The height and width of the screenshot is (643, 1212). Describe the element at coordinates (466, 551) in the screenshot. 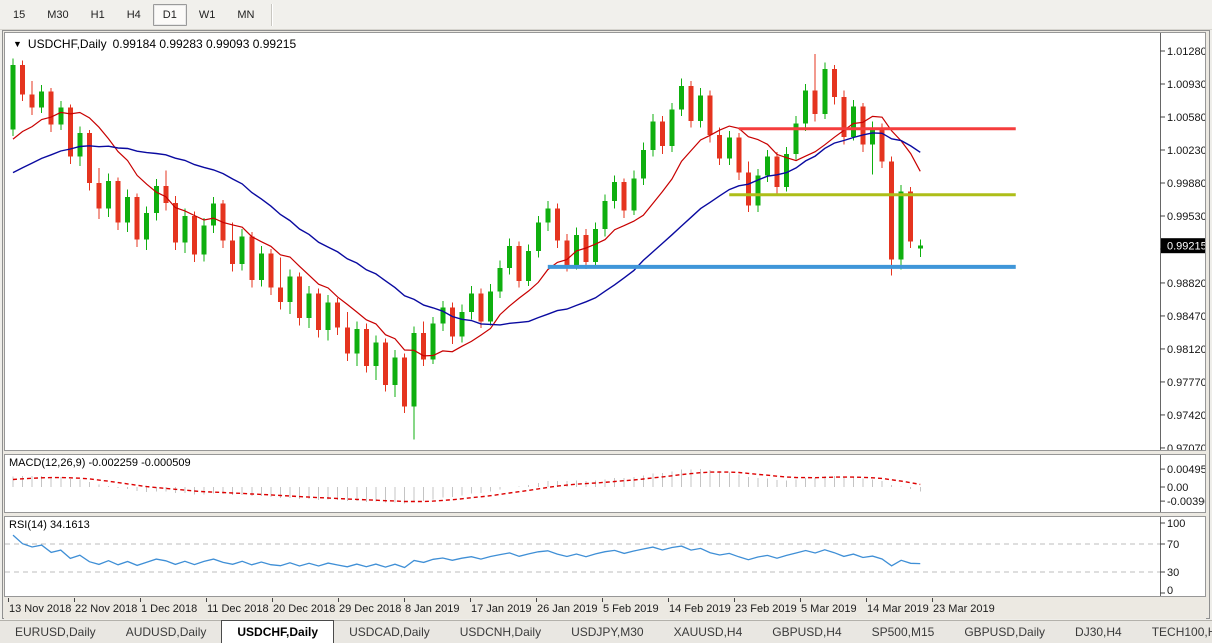

I see `rsi-line` at that location.